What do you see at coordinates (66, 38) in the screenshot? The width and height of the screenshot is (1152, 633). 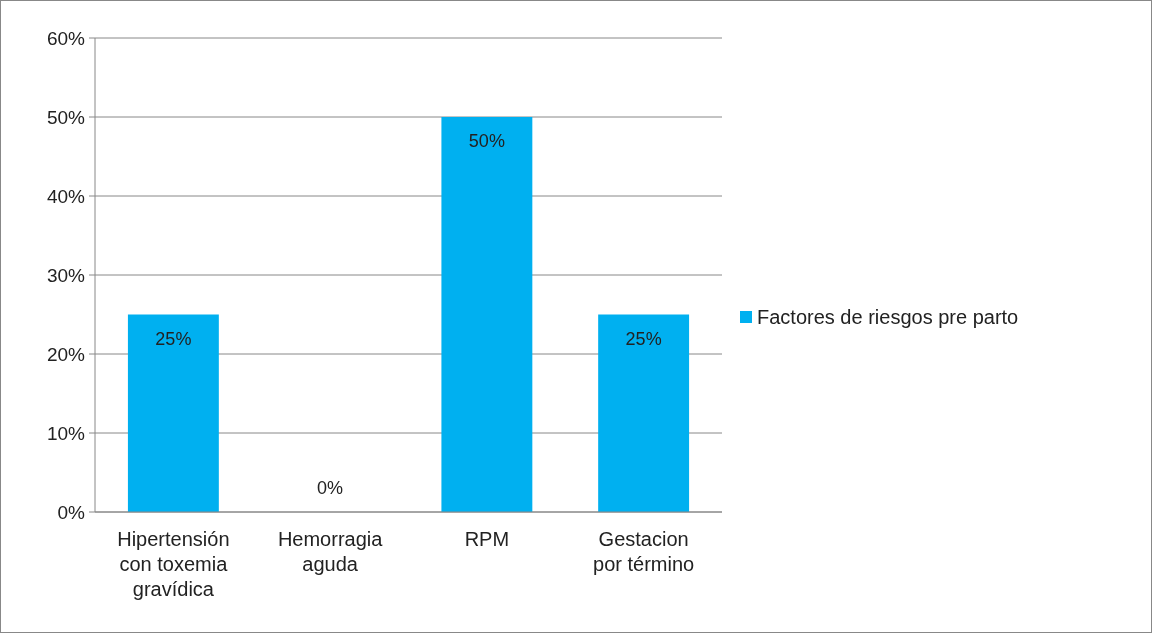 I see `y-tick-label: 60%` at bounding box center [66, 38].